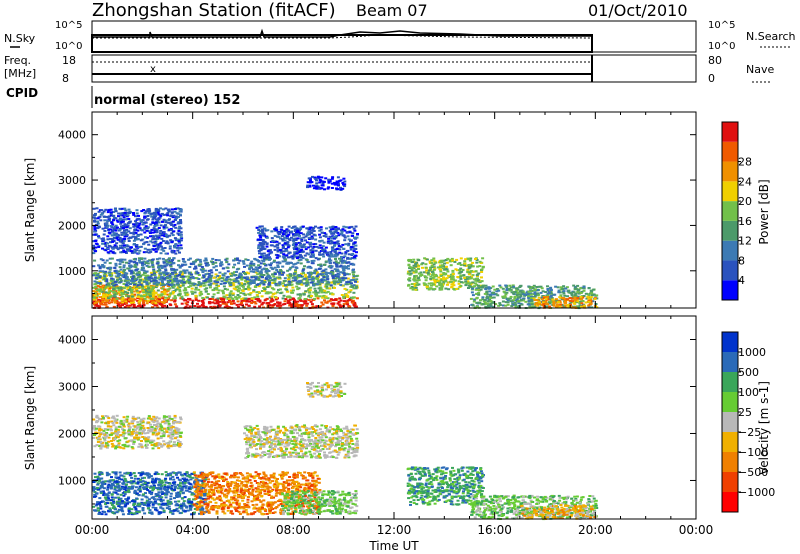  What do you see at coordinates (745, 162) in the screenshot?
I see `power-colorbar-tick-label: 28` at bounding box center [745, 162].